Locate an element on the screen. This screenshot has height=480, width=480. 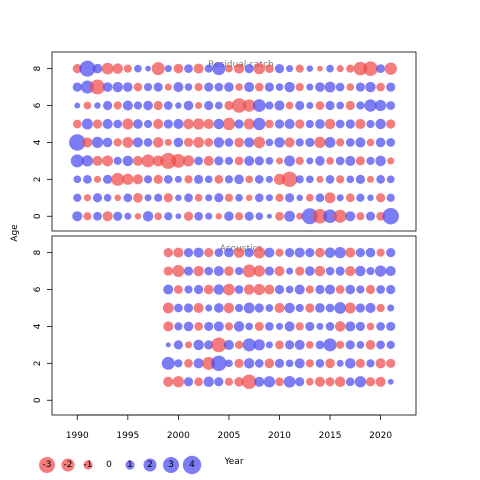
x-axis: 1990 1995 2000 2005 2010 2015 2020 is located at coordinates (229, 427).